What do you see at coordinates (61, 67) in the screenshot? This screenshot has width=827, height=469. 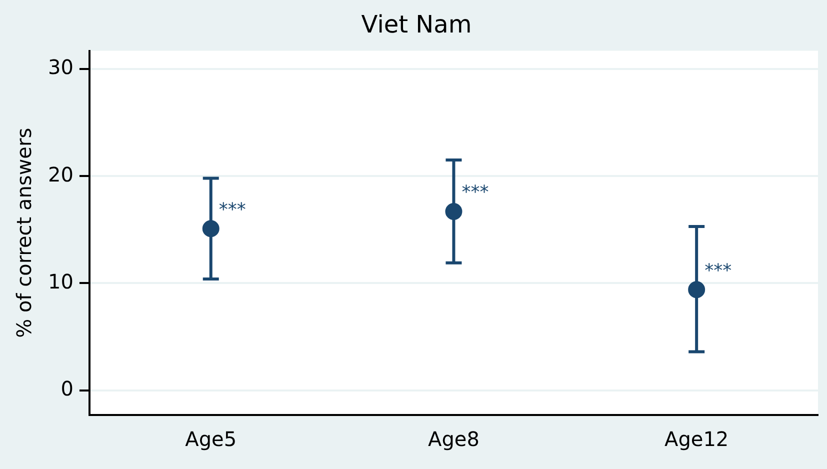 I see `y-tick-label: 30` at bounding box center [61, 67].